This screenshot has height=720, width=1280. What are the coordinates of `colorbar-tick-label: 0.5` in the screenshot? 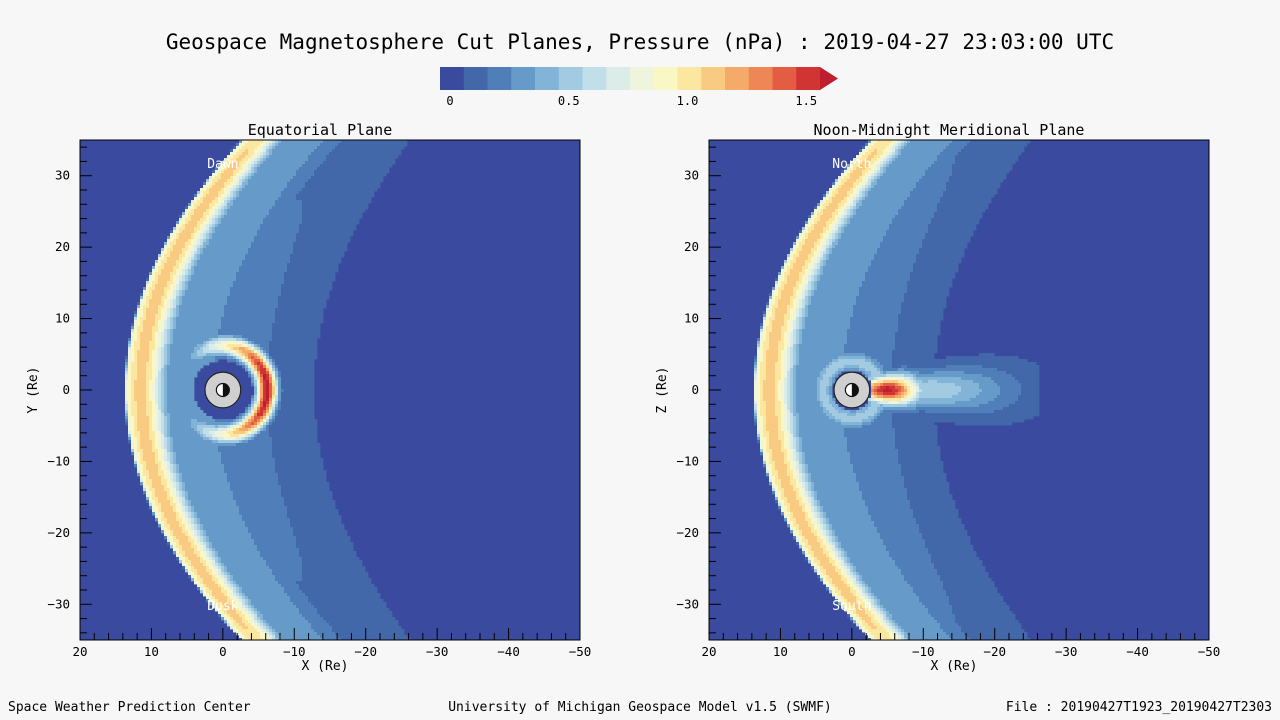 It's located at (569, 101).